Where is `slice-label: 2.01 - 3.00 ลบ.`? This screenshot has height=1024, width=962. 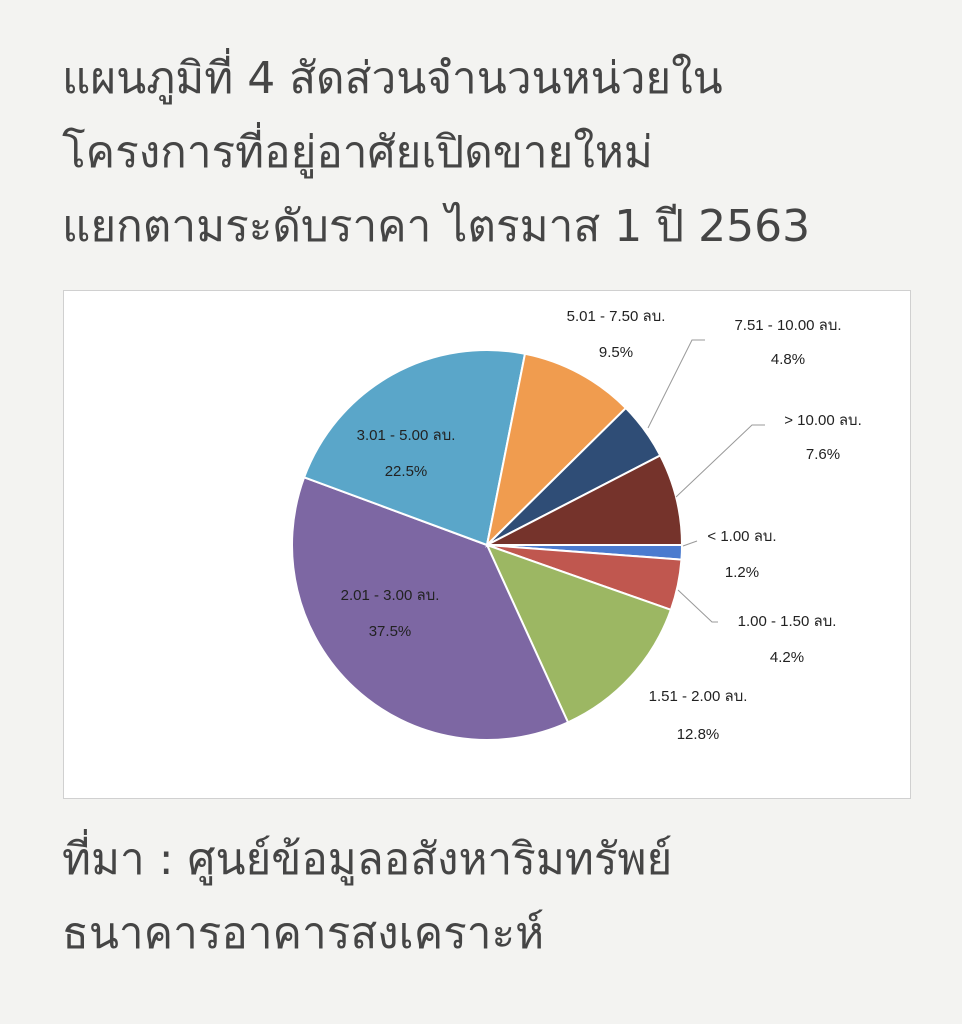
slice-label: 2.01 - 3.00 ลบ. is located at coordinates (390, 595).